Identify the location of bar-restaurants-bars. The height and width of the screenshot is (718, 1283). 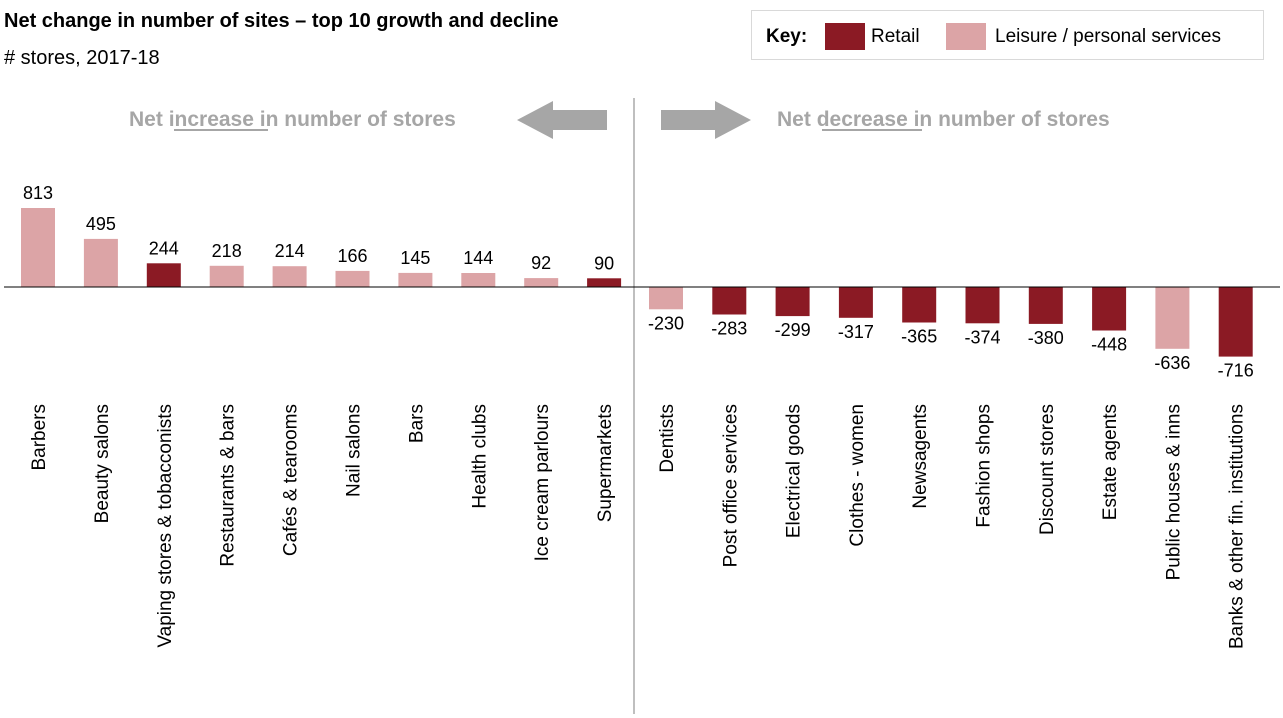
(226, 276).